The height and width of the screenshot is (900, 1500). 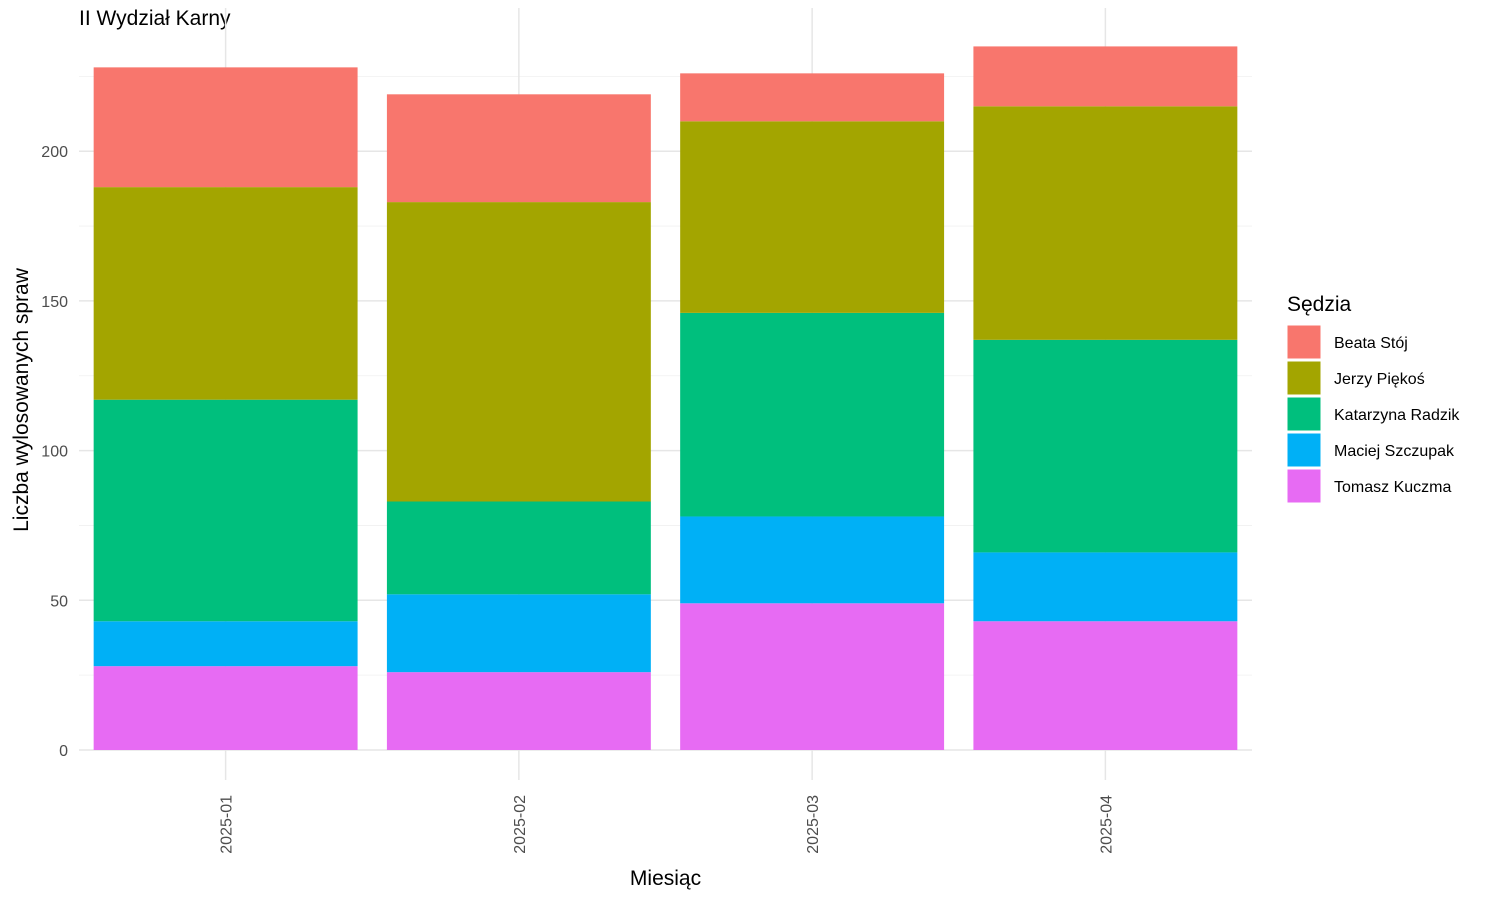 What do you see at coordinates (54, 302) in the screenshot?
I see `y-tick-label: 150` at bounding box center [54, 302].